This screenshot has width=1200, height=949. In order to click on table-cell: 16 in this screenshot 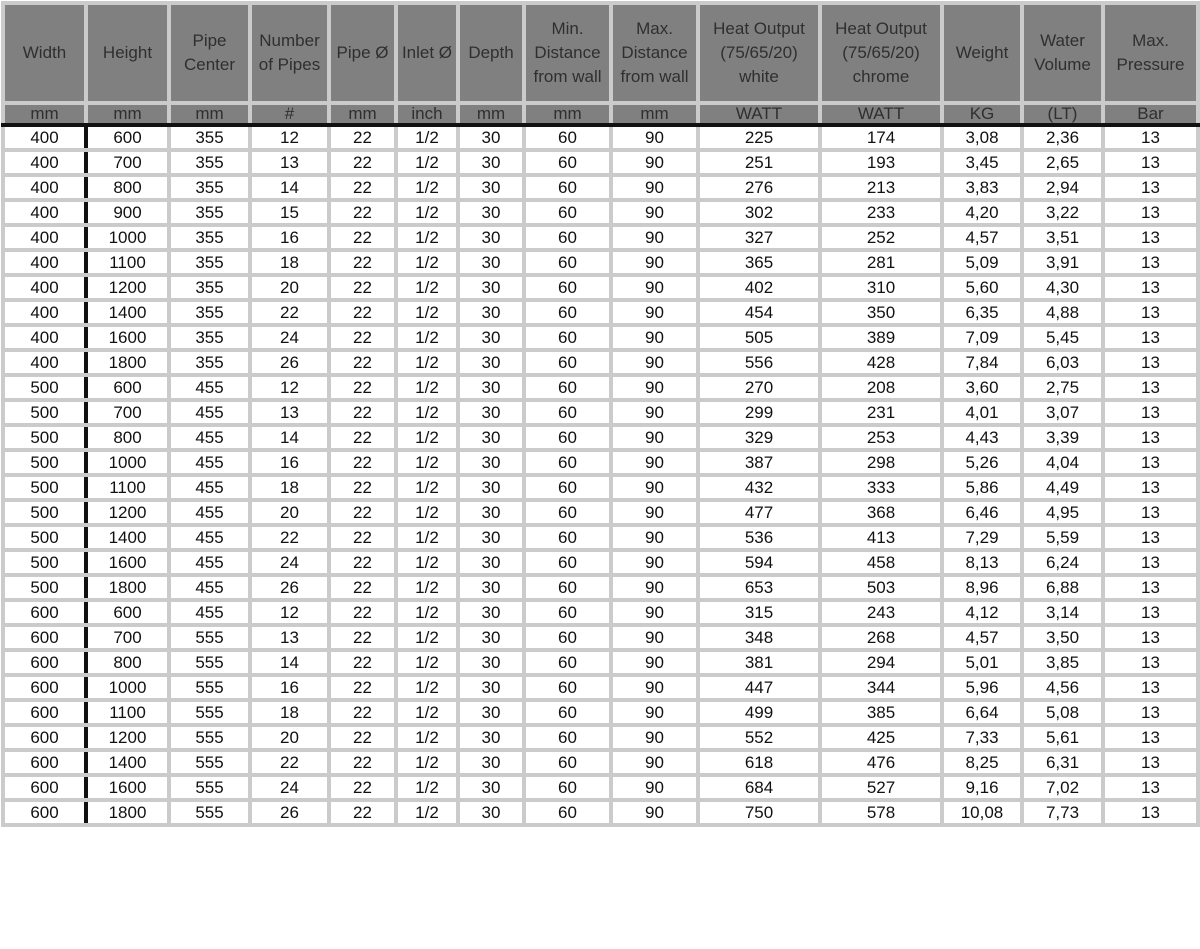, I will do `click(289, 237)`.